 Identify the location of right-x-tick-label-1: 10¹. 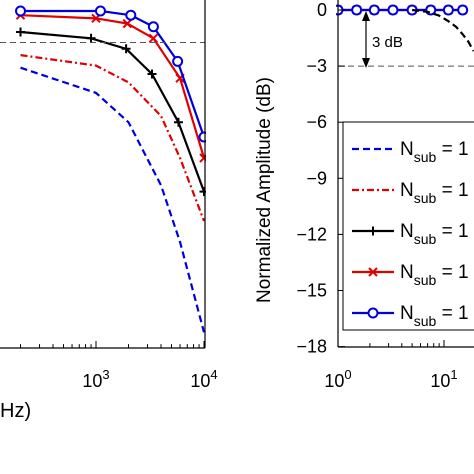
(443, 379).